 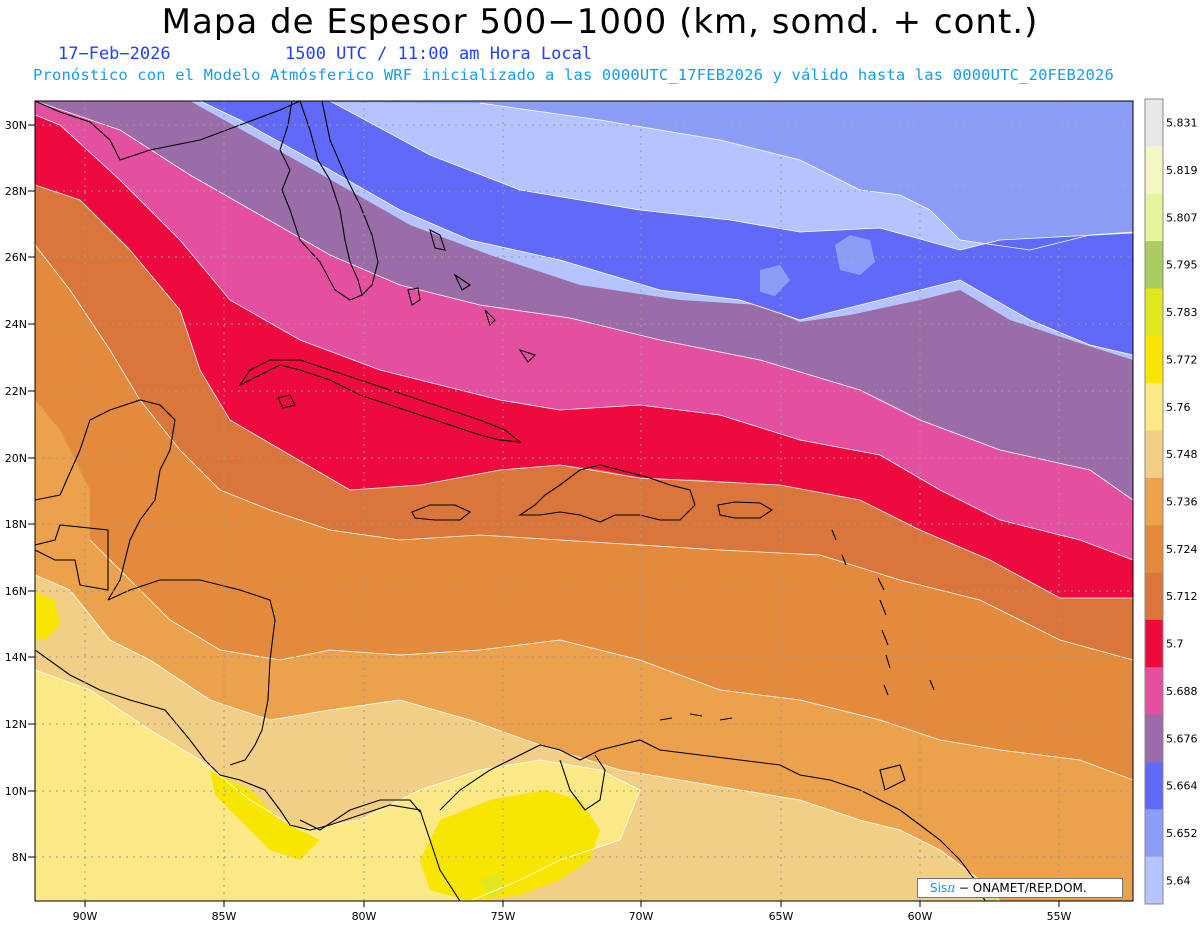 What do you see at coordinates (16, 657) in the screenshot?
I see `lat-label: 14N` at bounding box center [16, 657].